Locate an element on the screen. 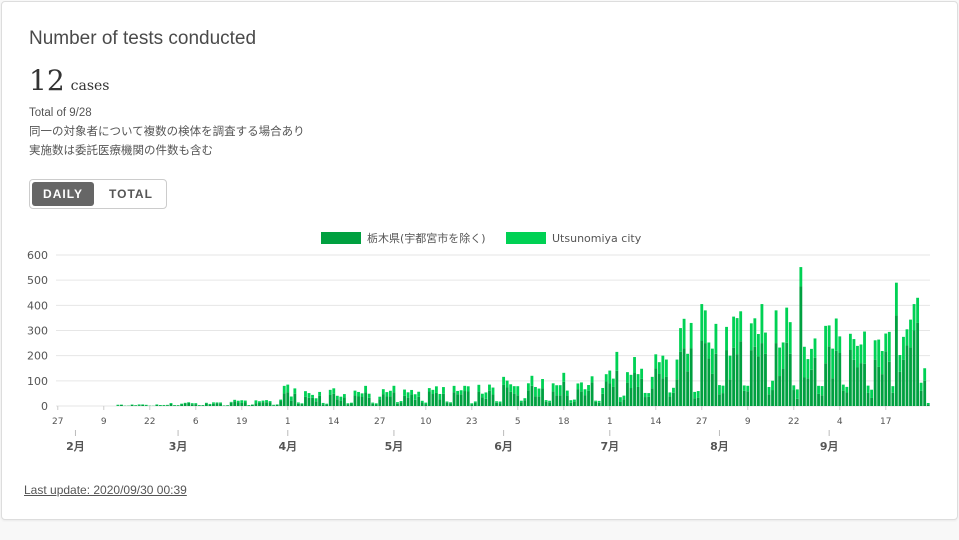 The width and height of the screenshot is (959, 540). legend-swatch-tochigi is located at coordinates (341, 238).